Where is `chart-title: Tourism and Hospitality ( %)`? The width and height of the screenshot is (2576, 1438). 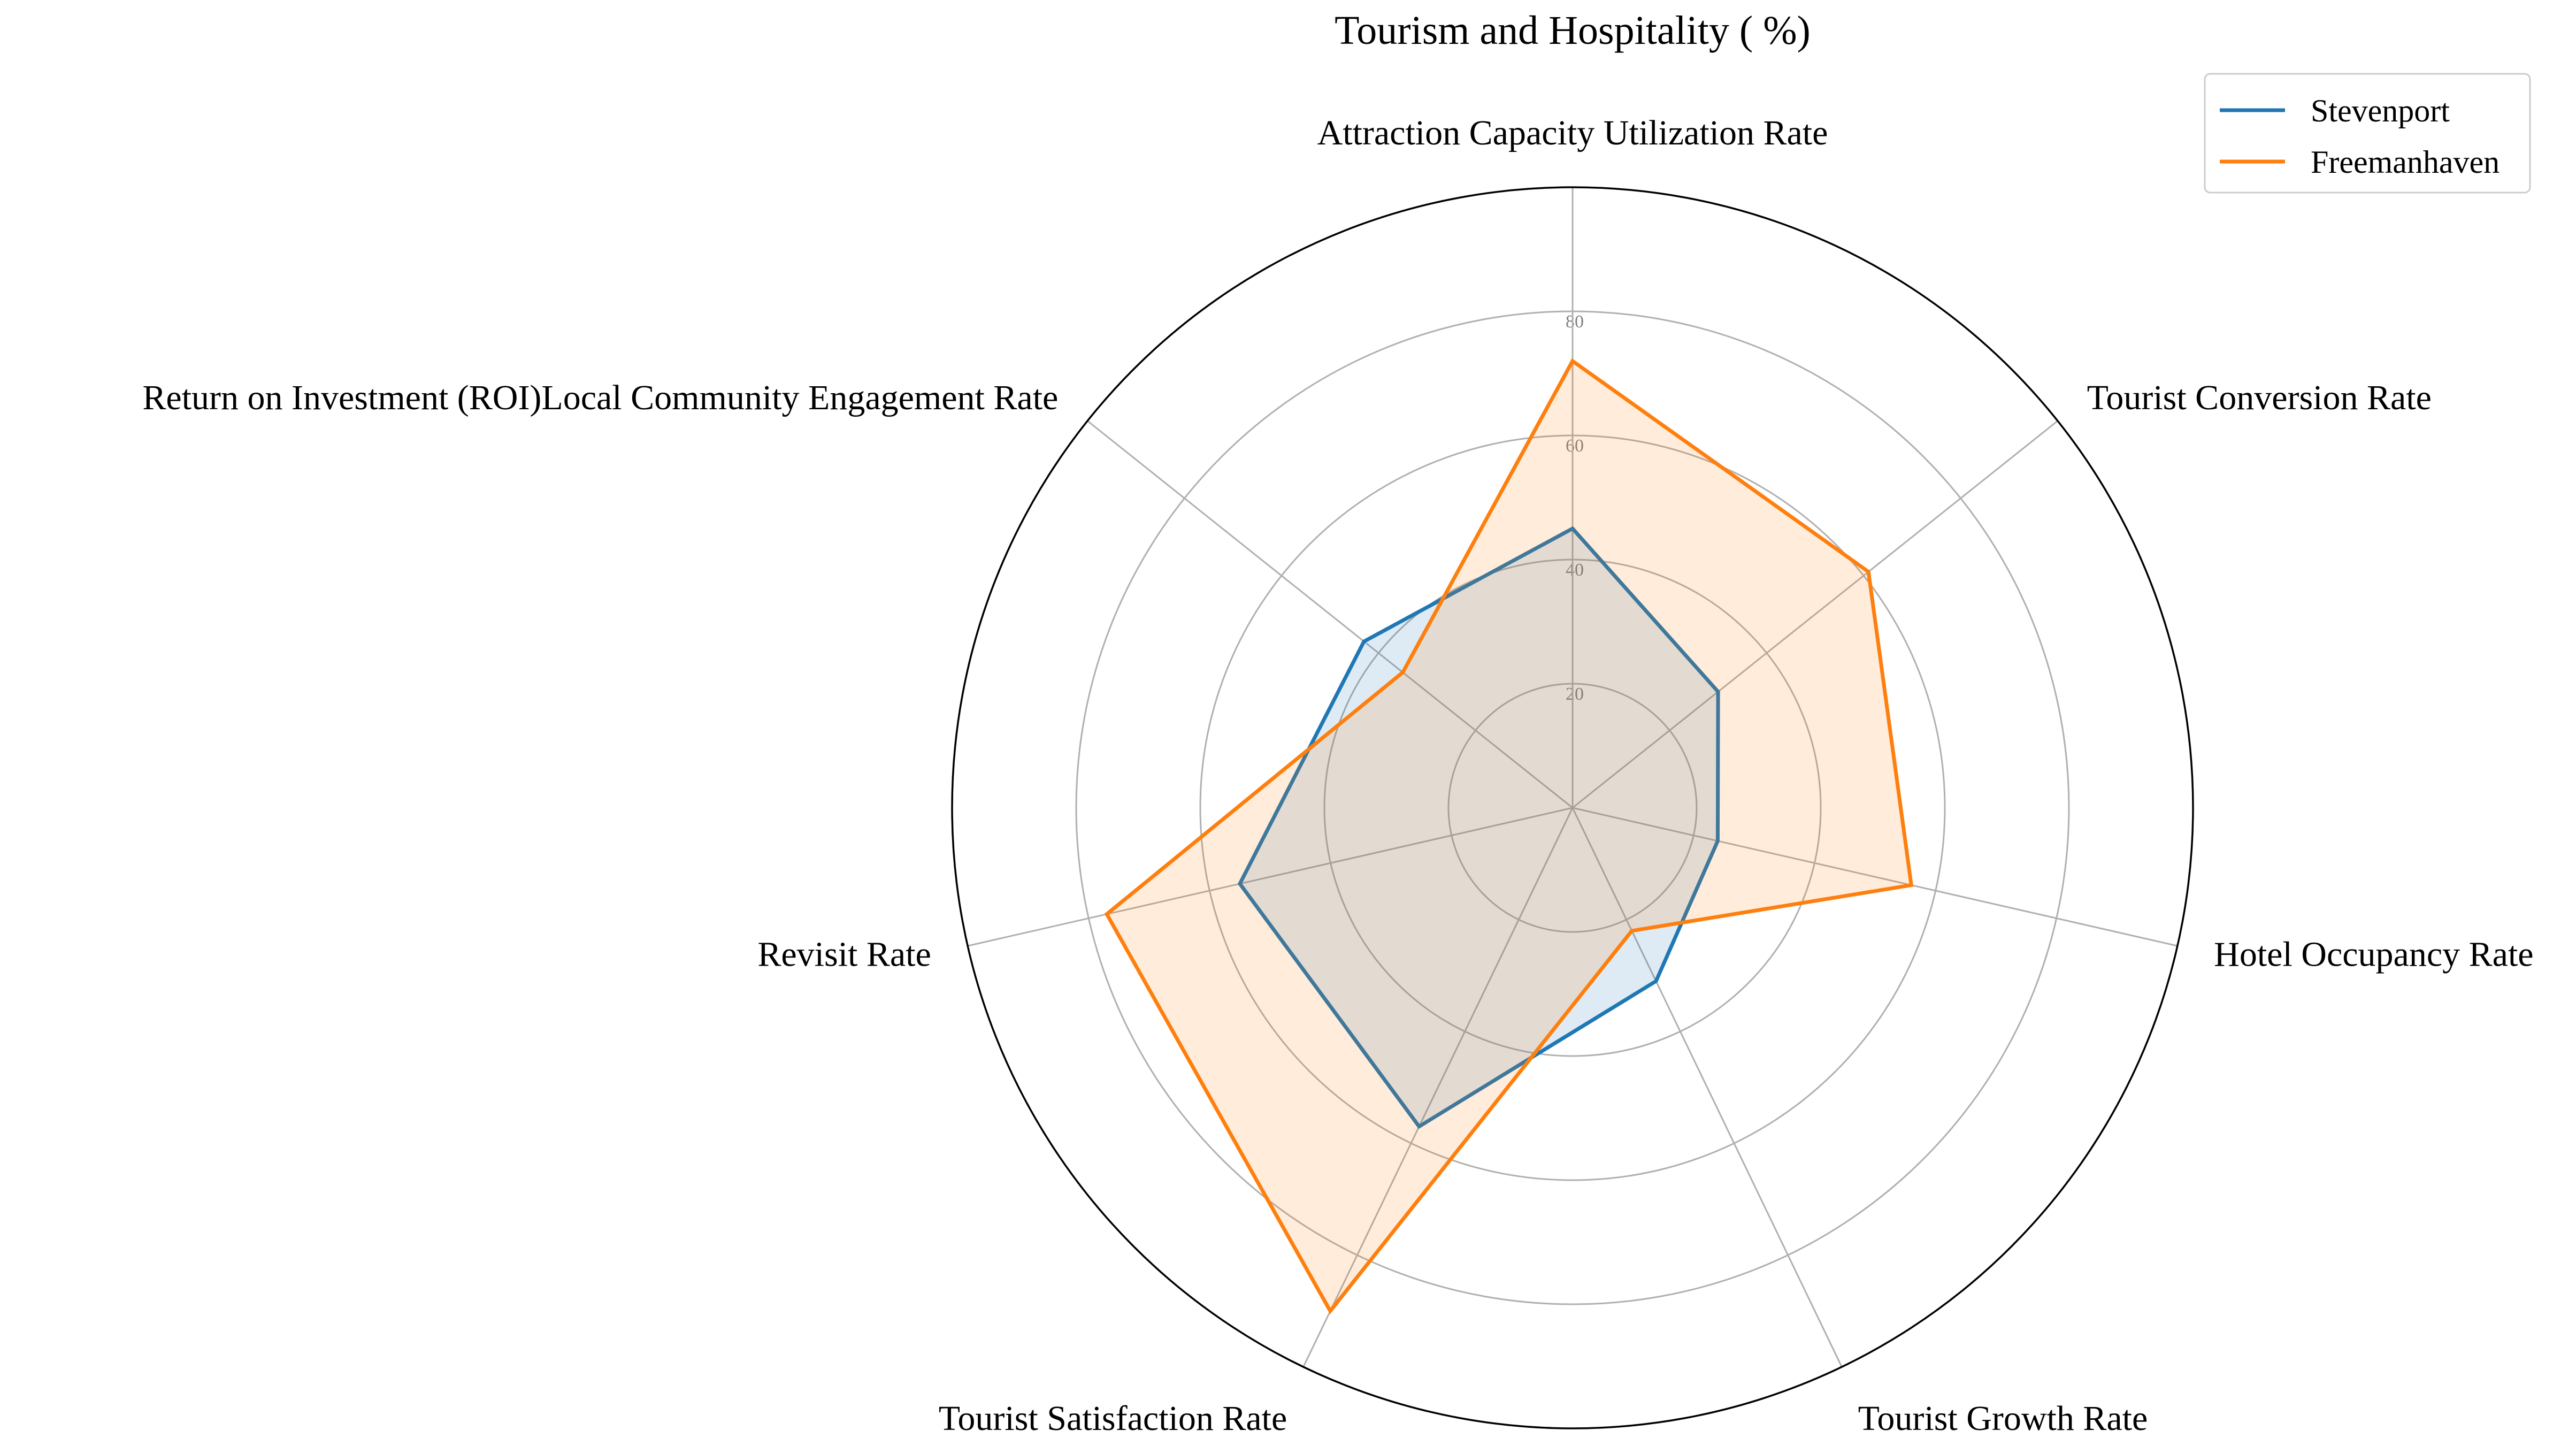
chart-title: Tourism and Hospitality ( %) is located at coordinates (1573, 30).